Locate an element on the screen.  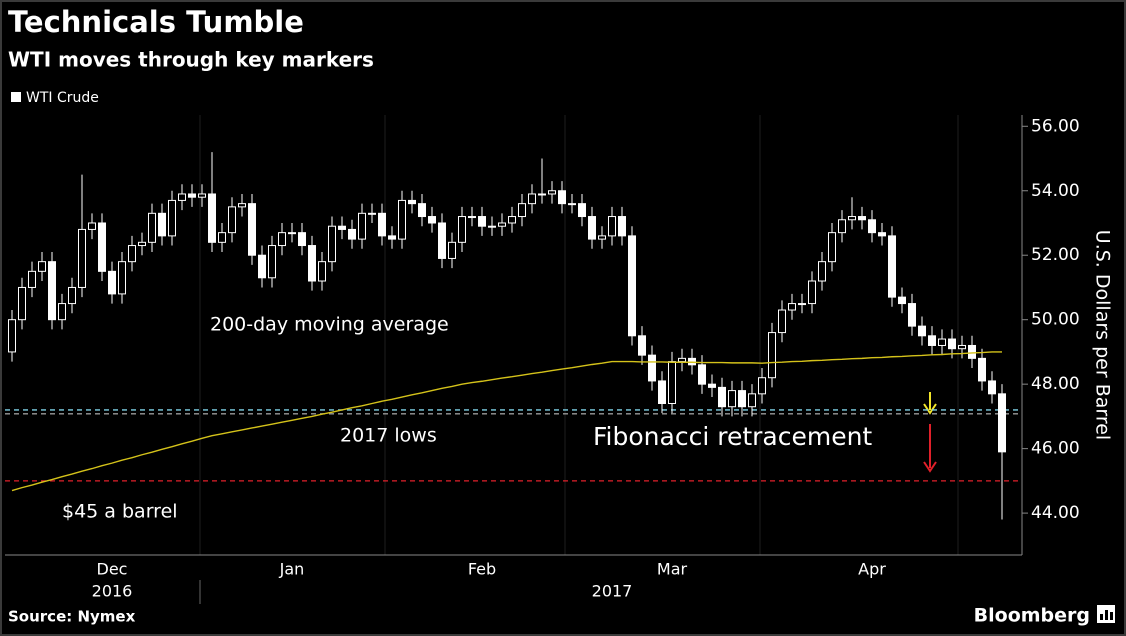
source: Source: Nymex is located at coordinates (72, 617).